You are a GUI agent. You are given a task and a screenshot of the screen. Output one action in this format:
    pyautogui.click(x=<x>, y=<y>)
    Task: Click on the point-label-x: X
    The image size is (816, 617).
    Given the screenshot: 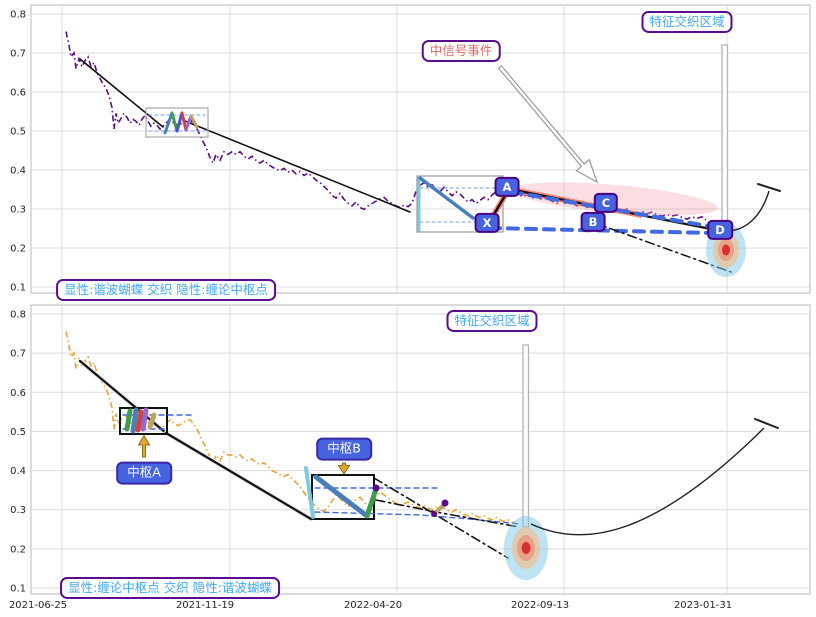 What is the action you would take?
    pyautogui.click(x=487, y=223)
    